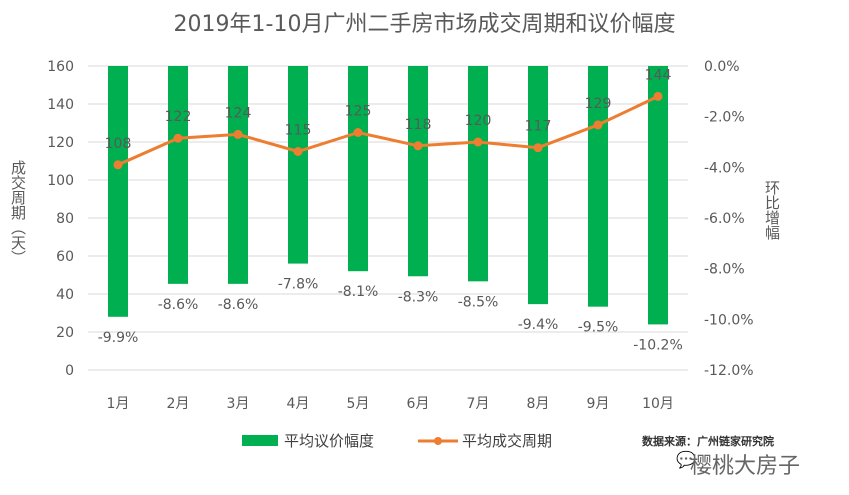  What do you see at coordinates (729, 371) in the screenshot?
I see `y2-tick-label: -12.0%` at bounding box center [729, 371].